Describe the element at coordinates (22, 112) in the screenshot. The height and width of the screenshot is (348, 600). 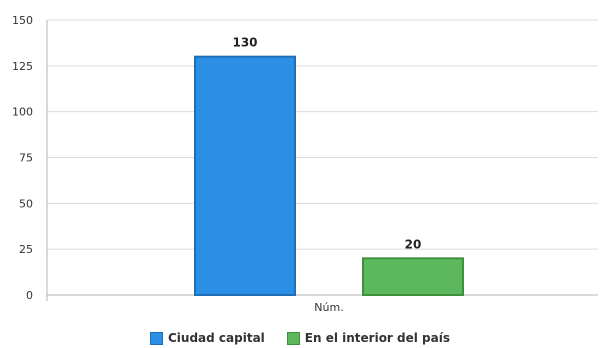
I see `y-tick-label: 100` at that location.